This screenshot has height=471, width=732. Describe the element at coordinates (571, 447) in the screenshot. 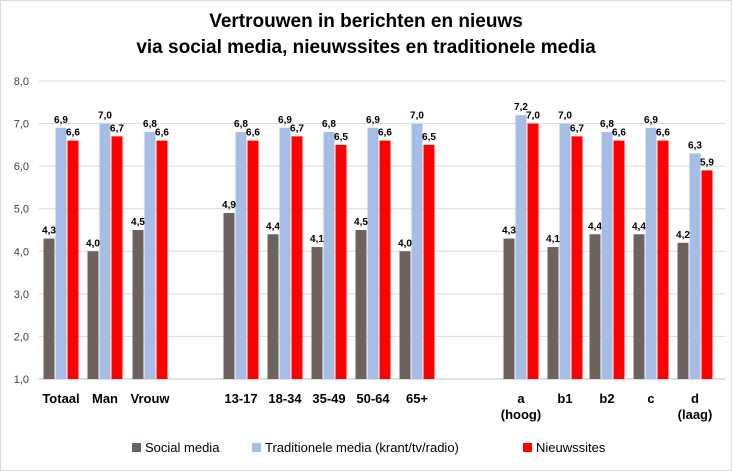

I see `legend-label: Nieuwssites` at that location.